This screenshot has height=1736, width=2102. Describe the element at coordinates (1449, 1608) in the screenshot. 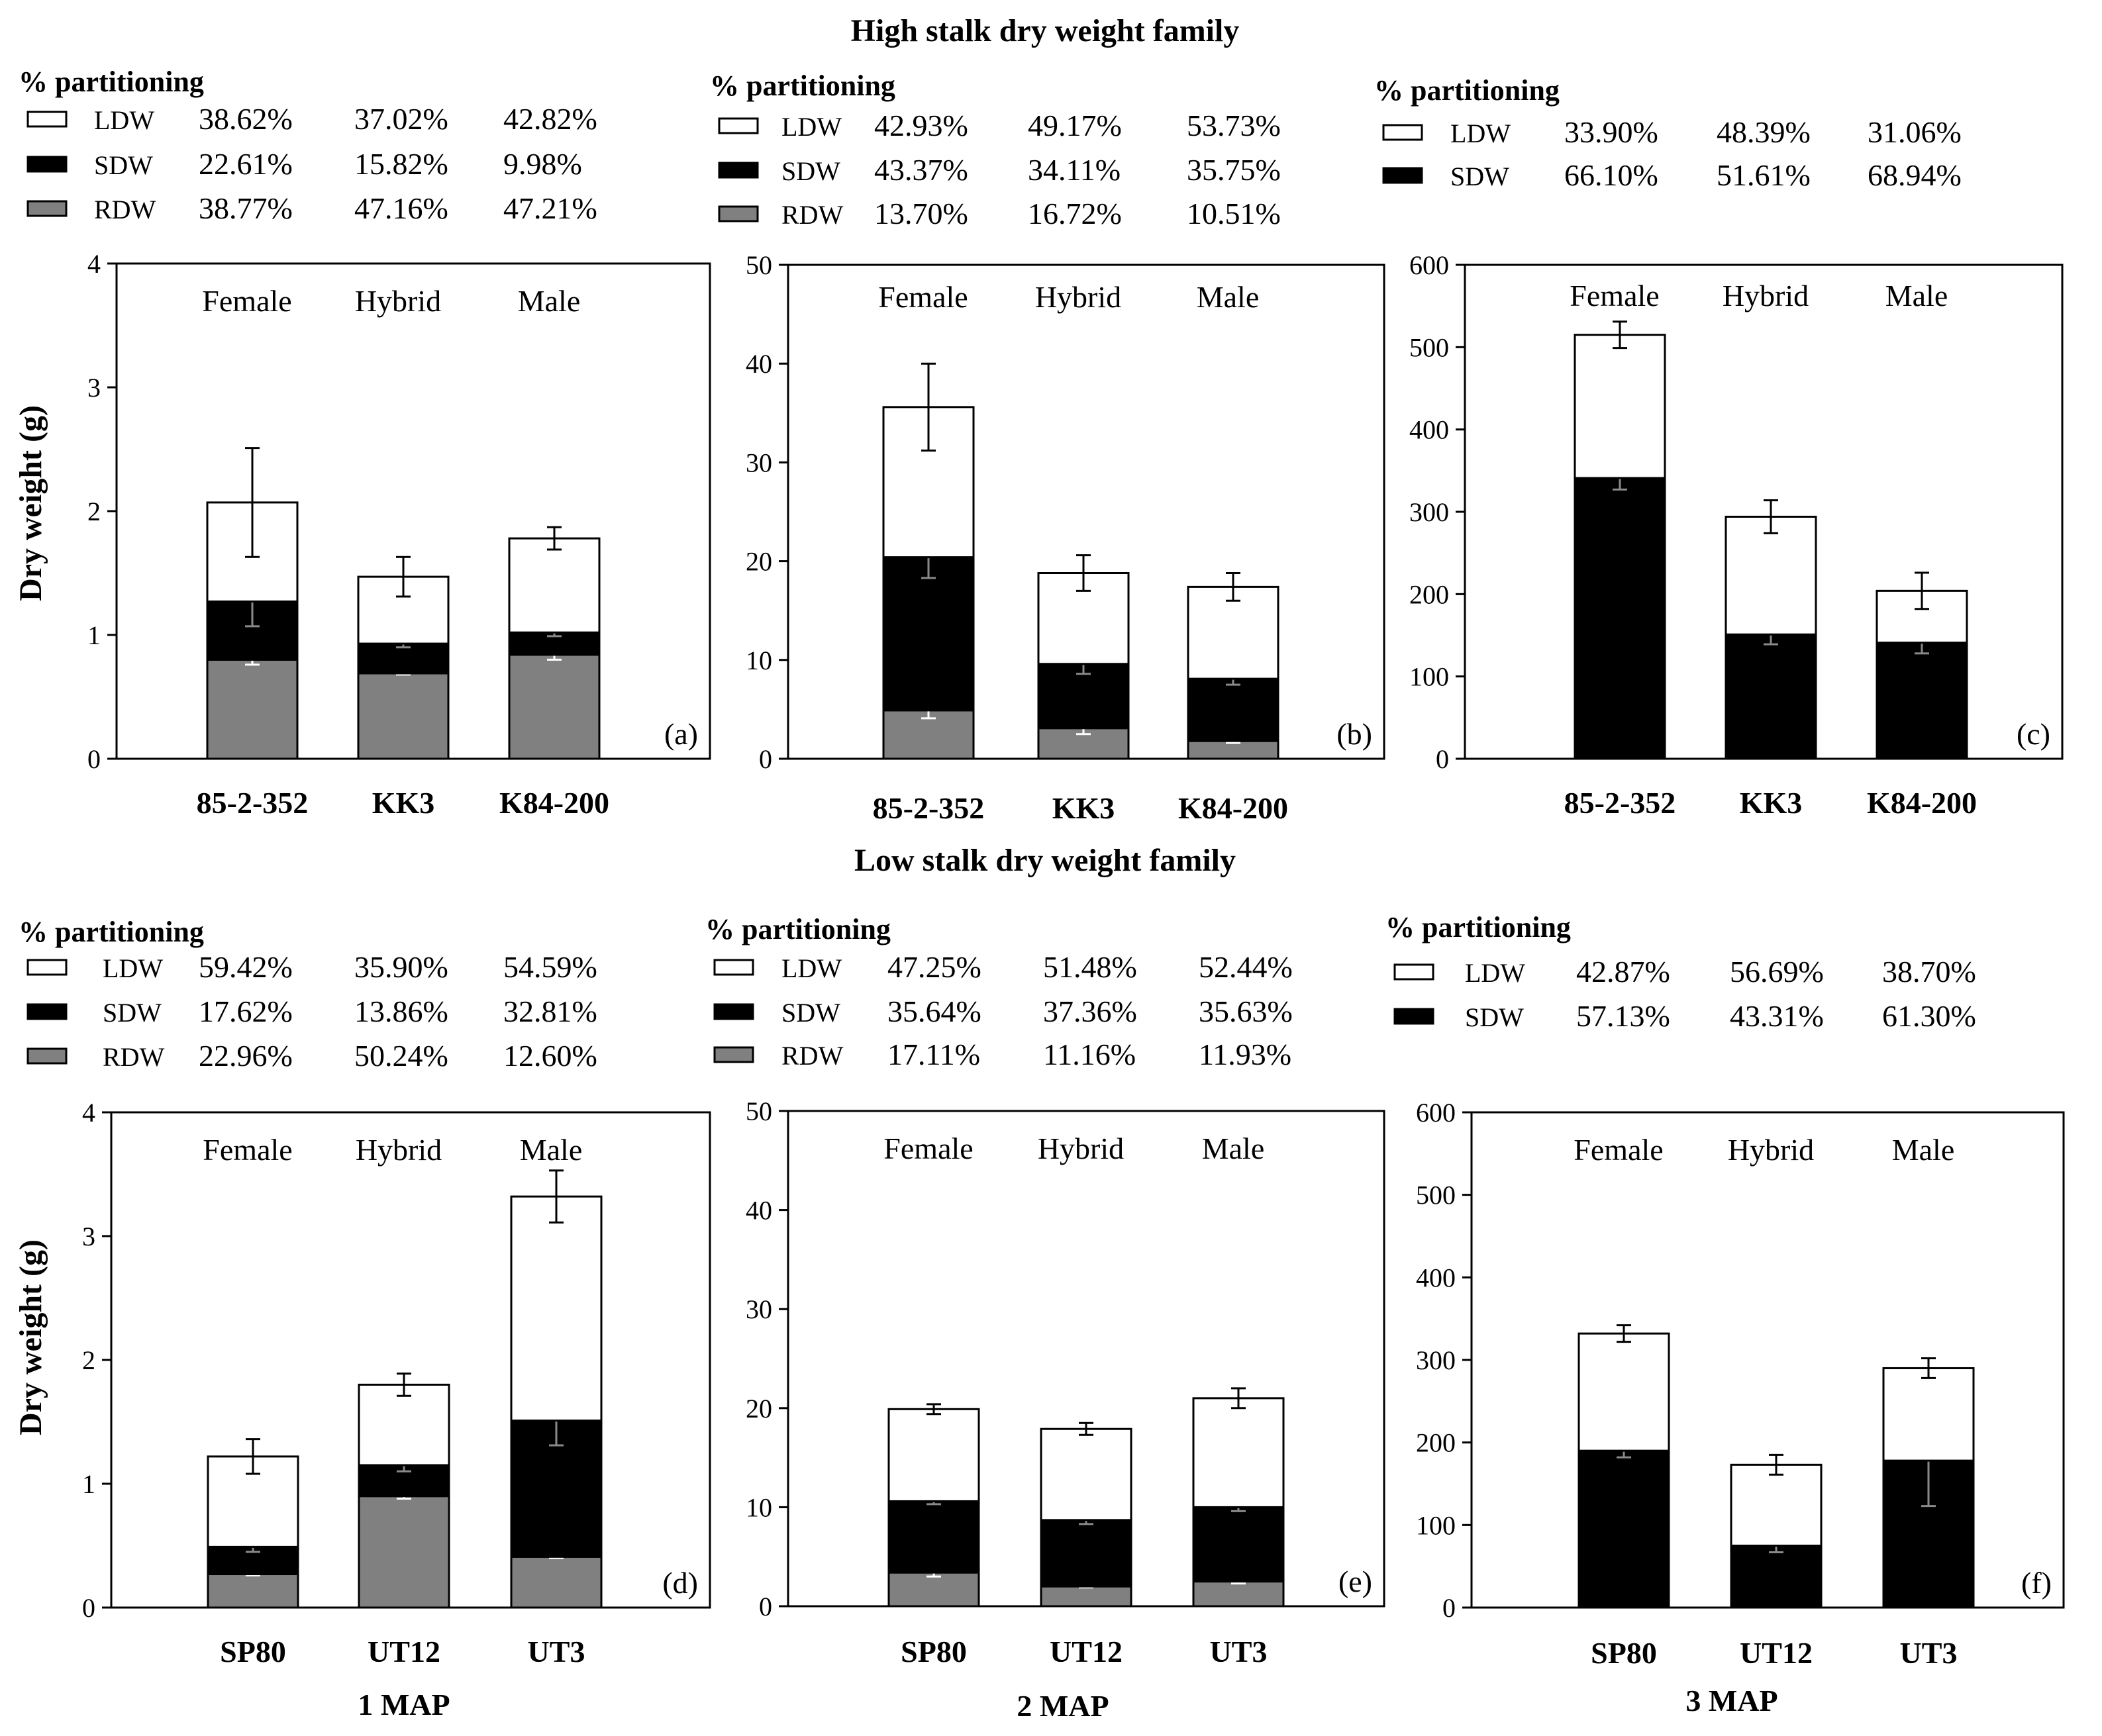

I see `panel-f-ytick-label-0: 0` at that location.